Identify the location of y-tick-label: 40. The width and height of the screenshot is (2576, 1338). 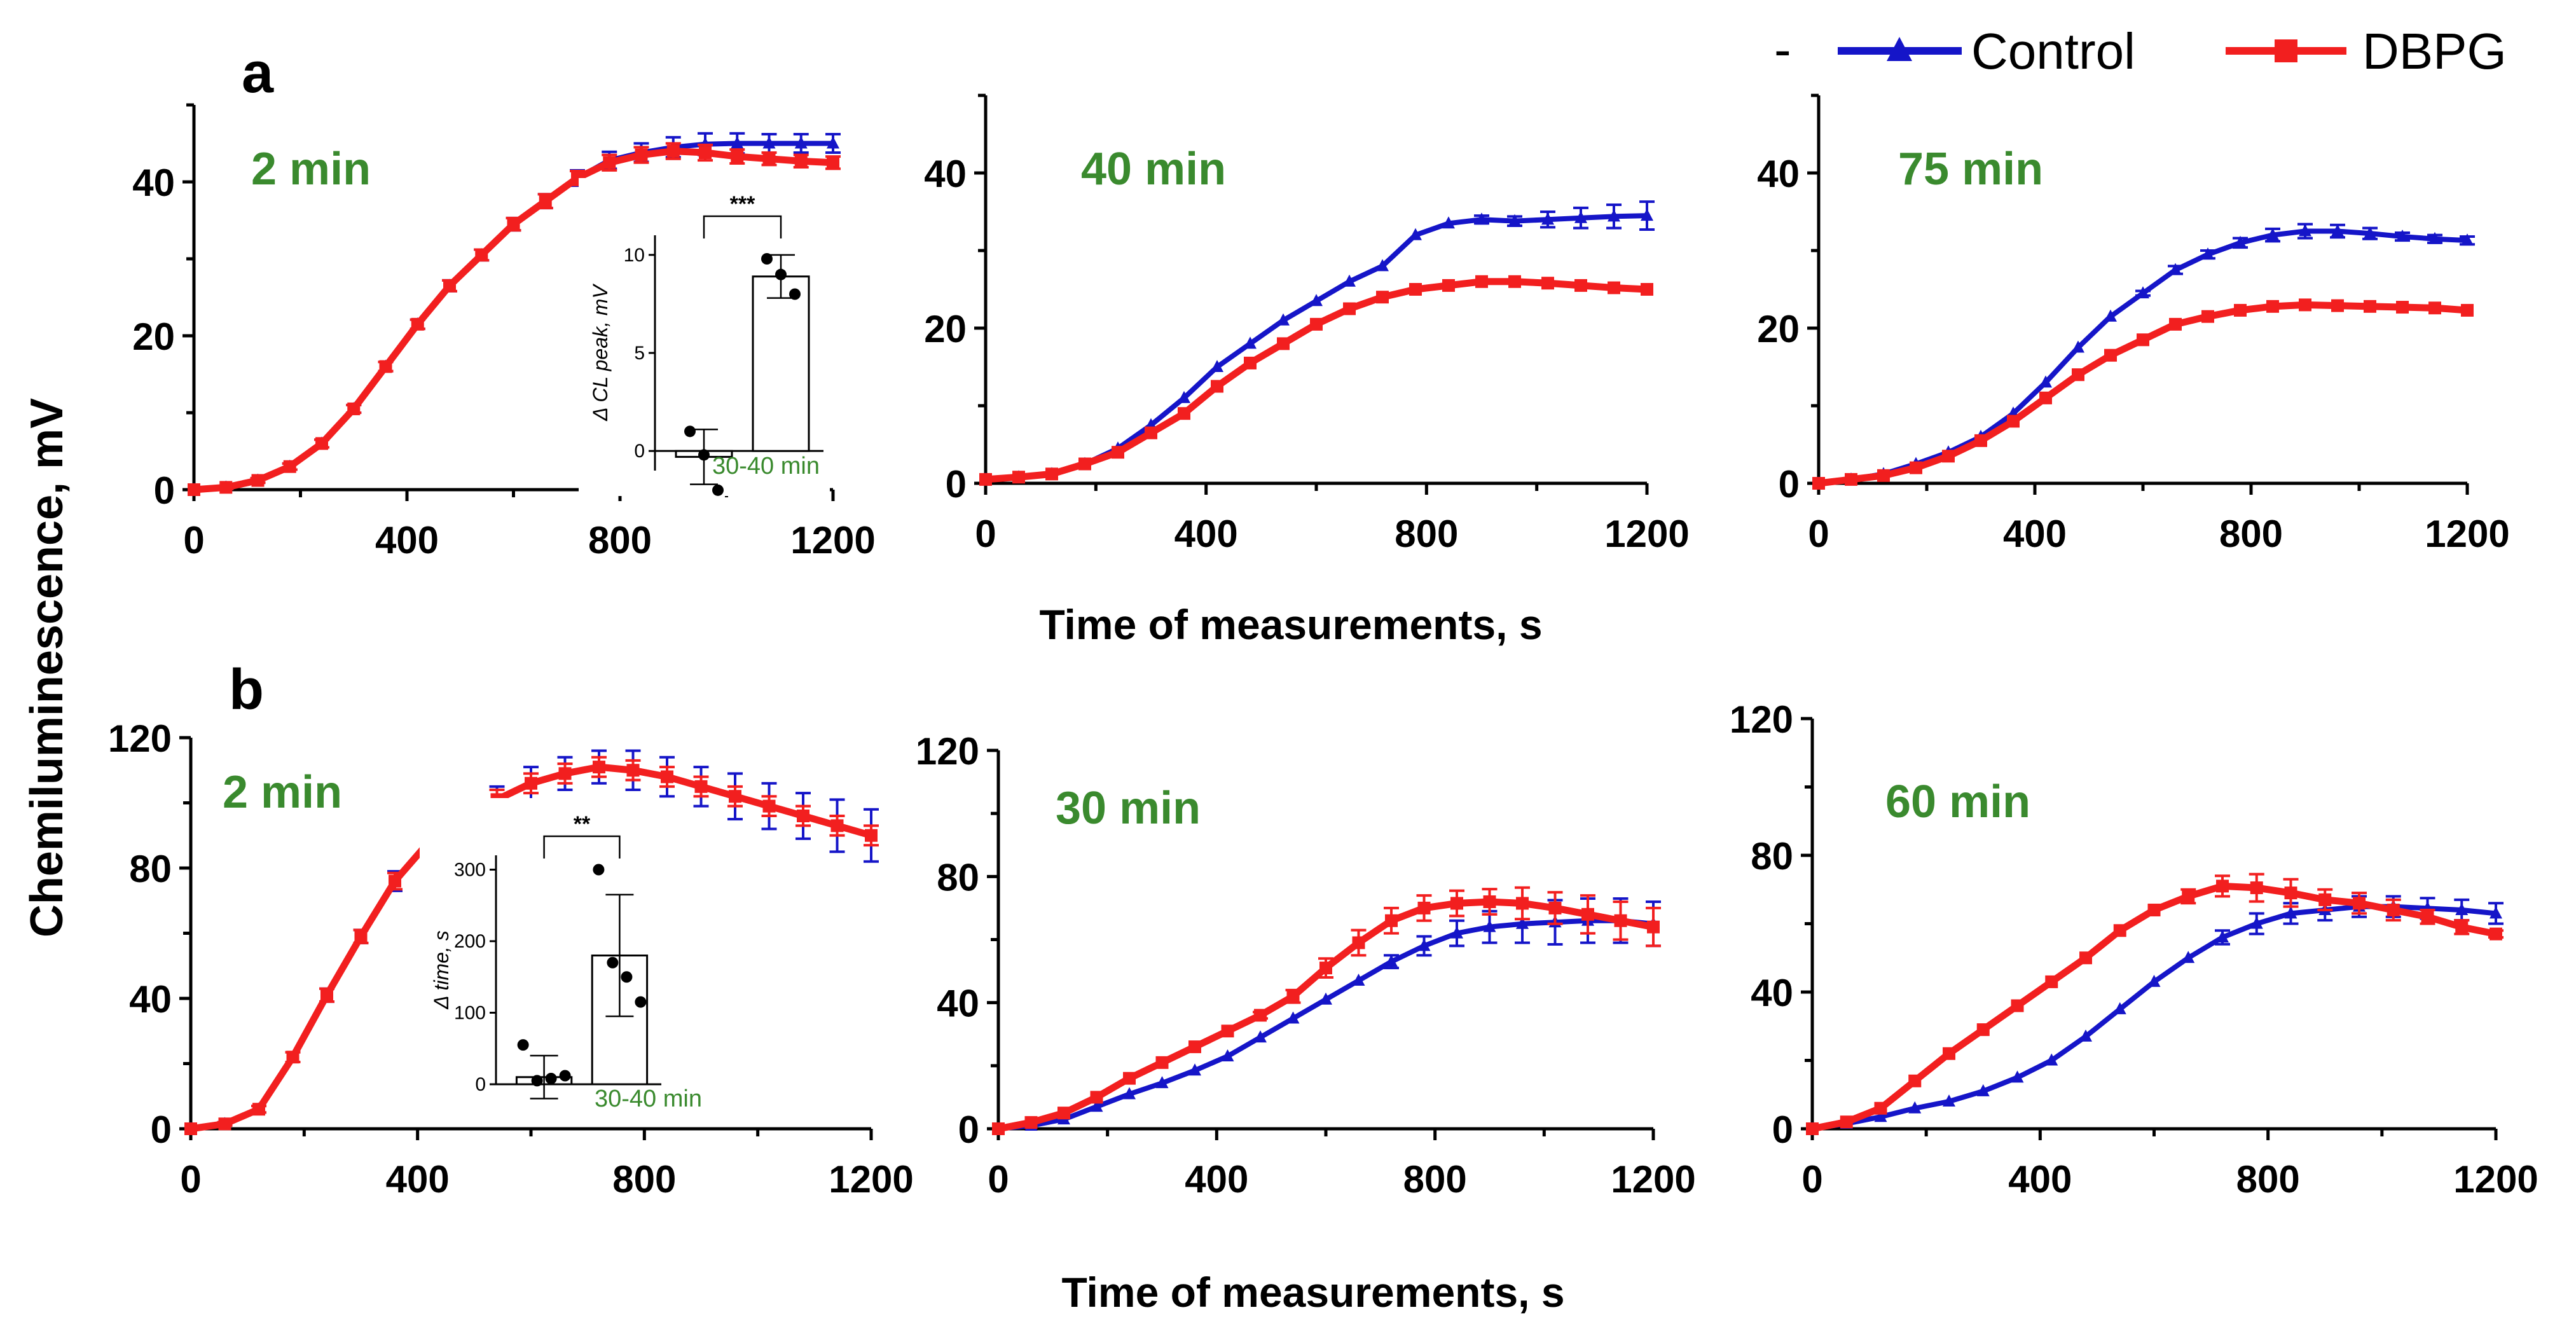
(1772, 993).